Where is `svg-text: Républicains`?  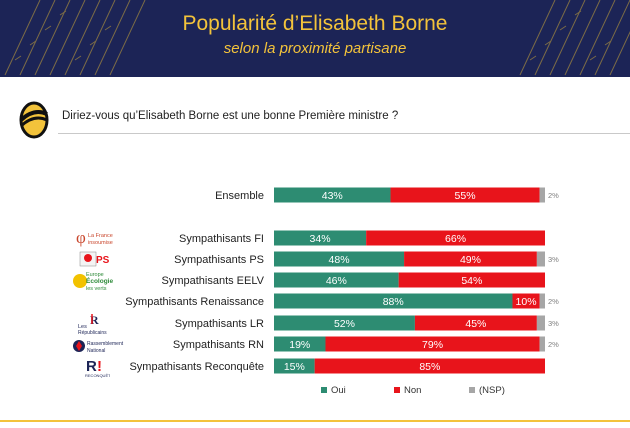
svg-text: Républicains is located at coordinates (92, 333).